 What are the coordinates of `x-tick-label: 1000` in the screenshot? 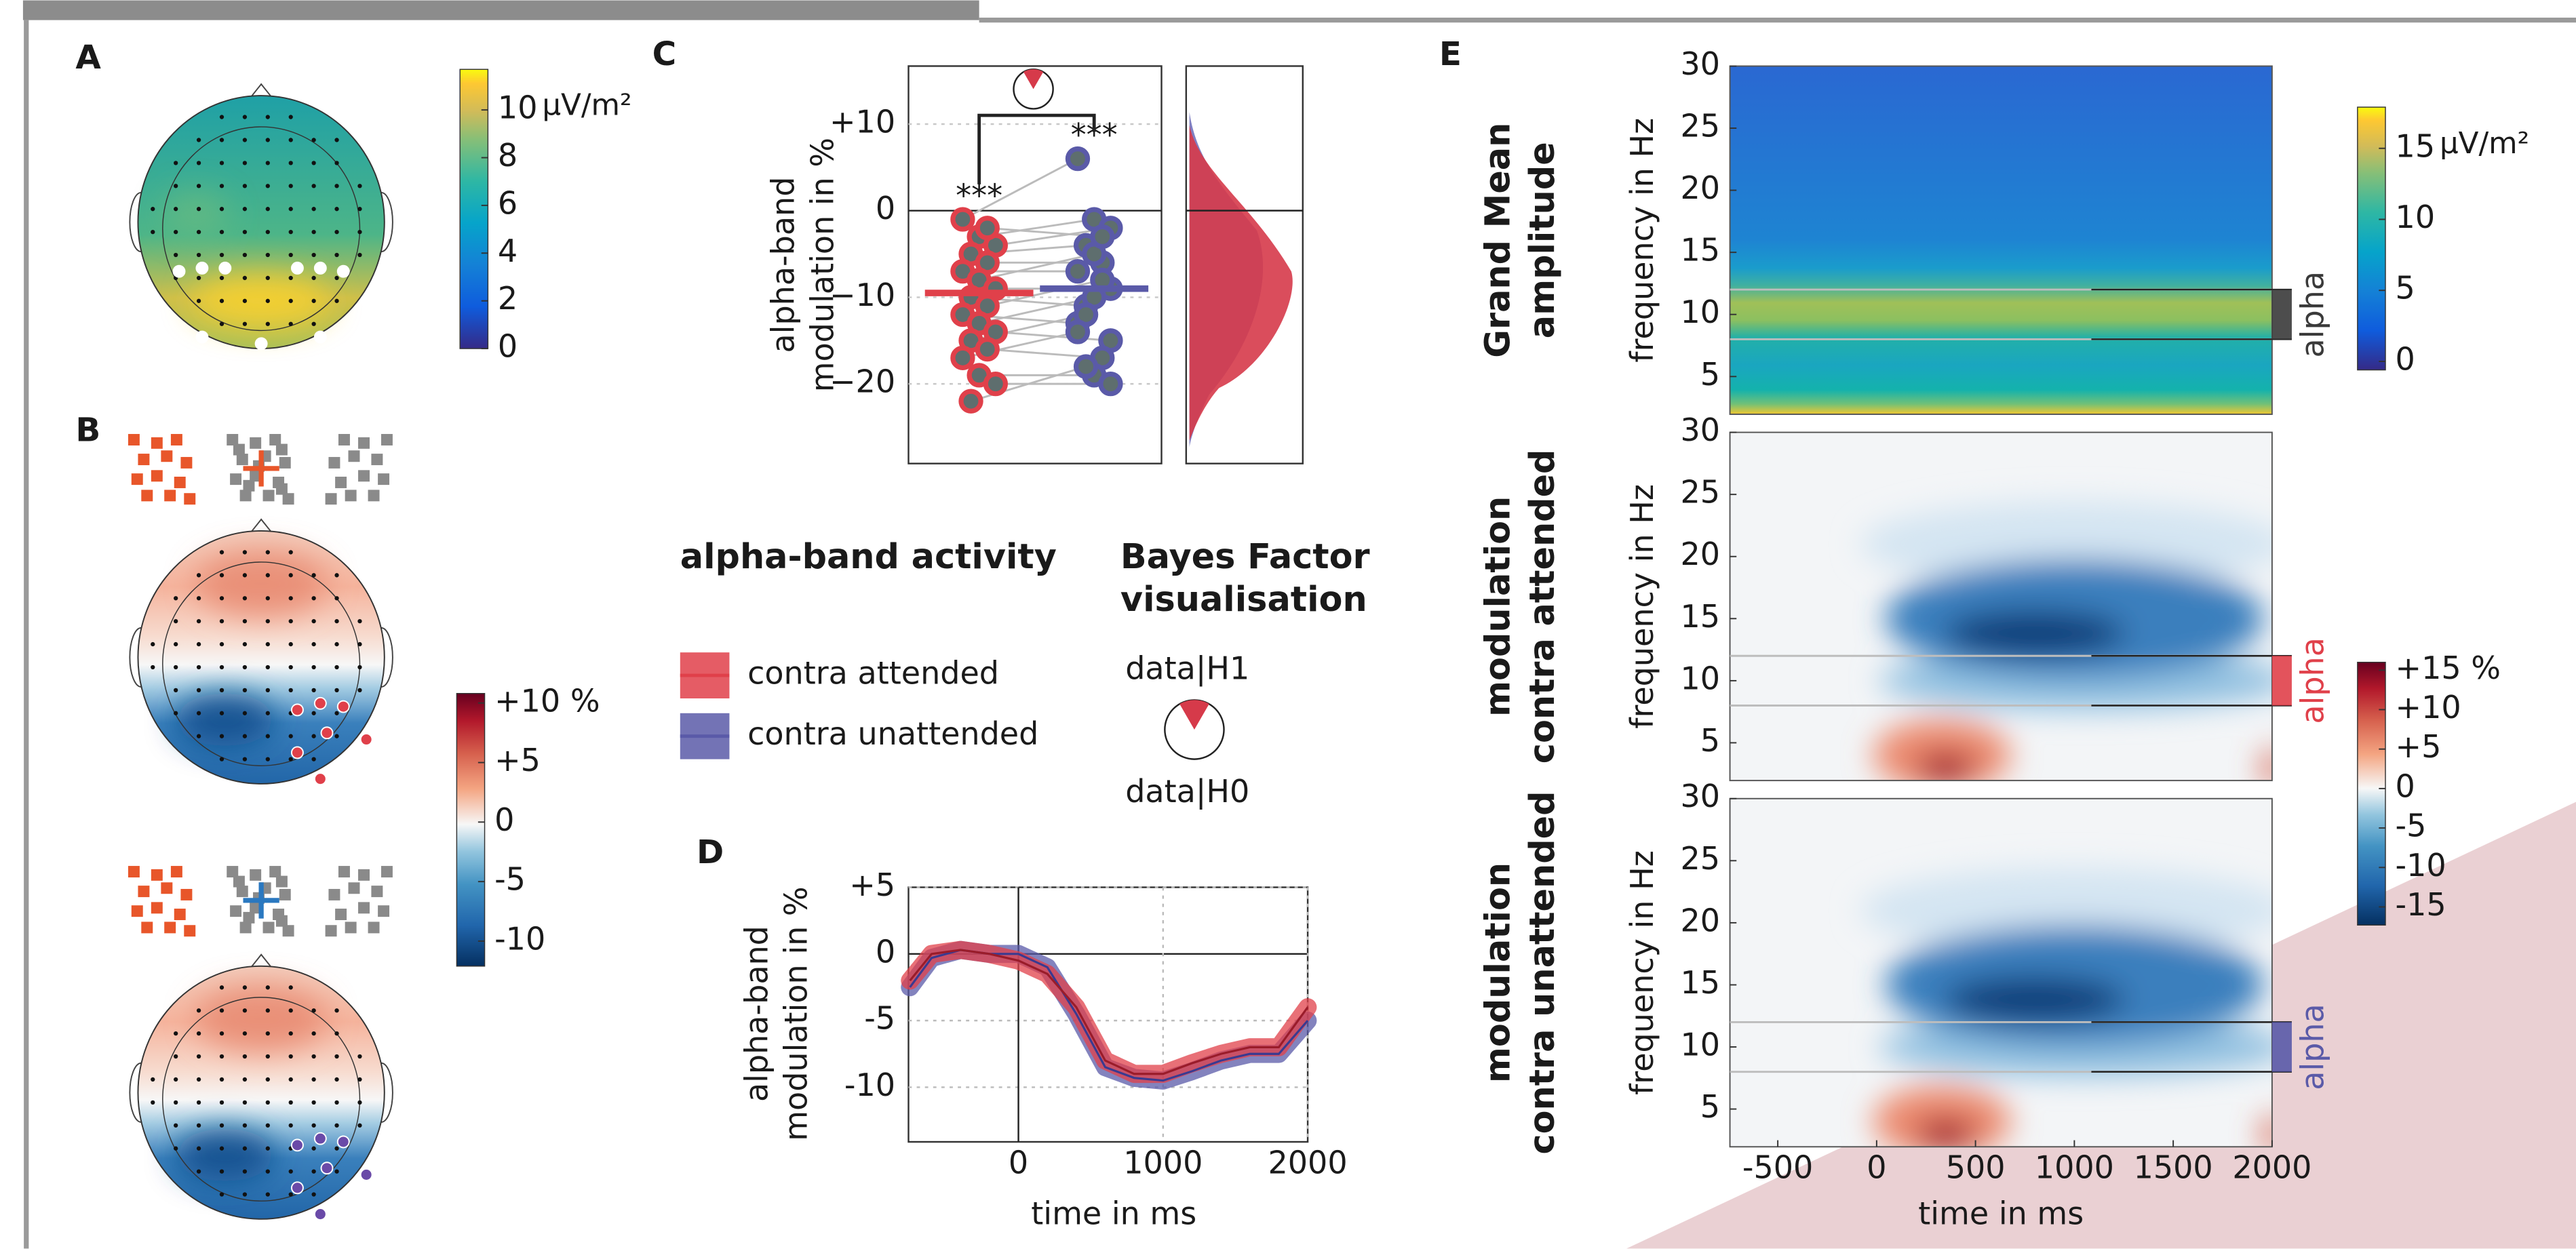 It's located at (2074, 1167).